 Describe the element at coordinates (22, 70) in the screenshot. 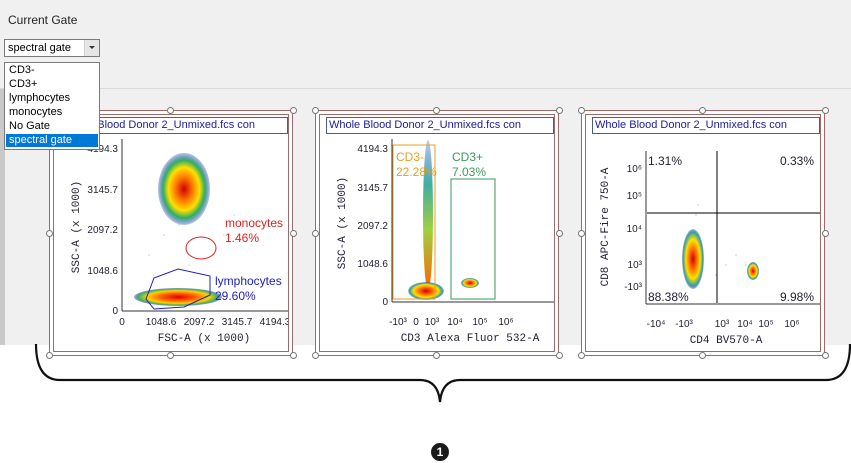

I see `gate-option-cd3-neg: CD3-` at that location.